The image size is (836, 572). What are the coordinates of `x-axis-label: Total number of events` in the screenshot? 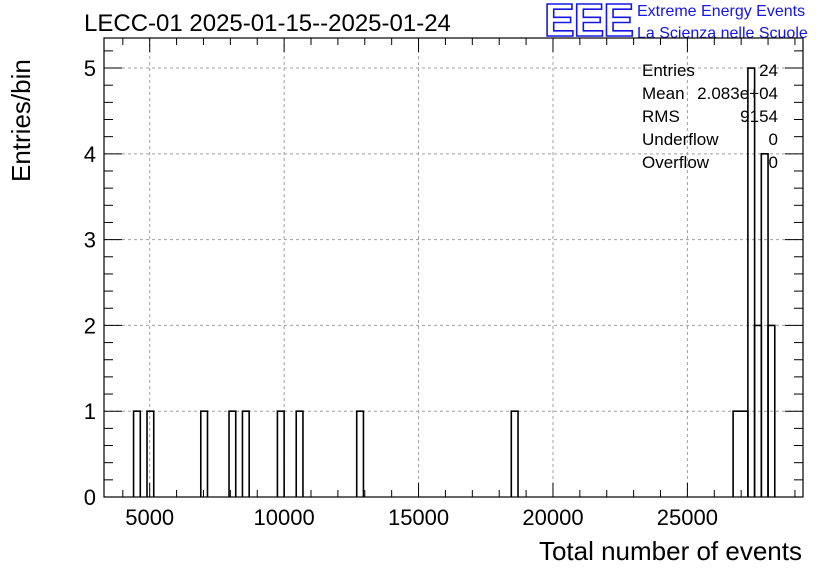 It's located at (670, 551).